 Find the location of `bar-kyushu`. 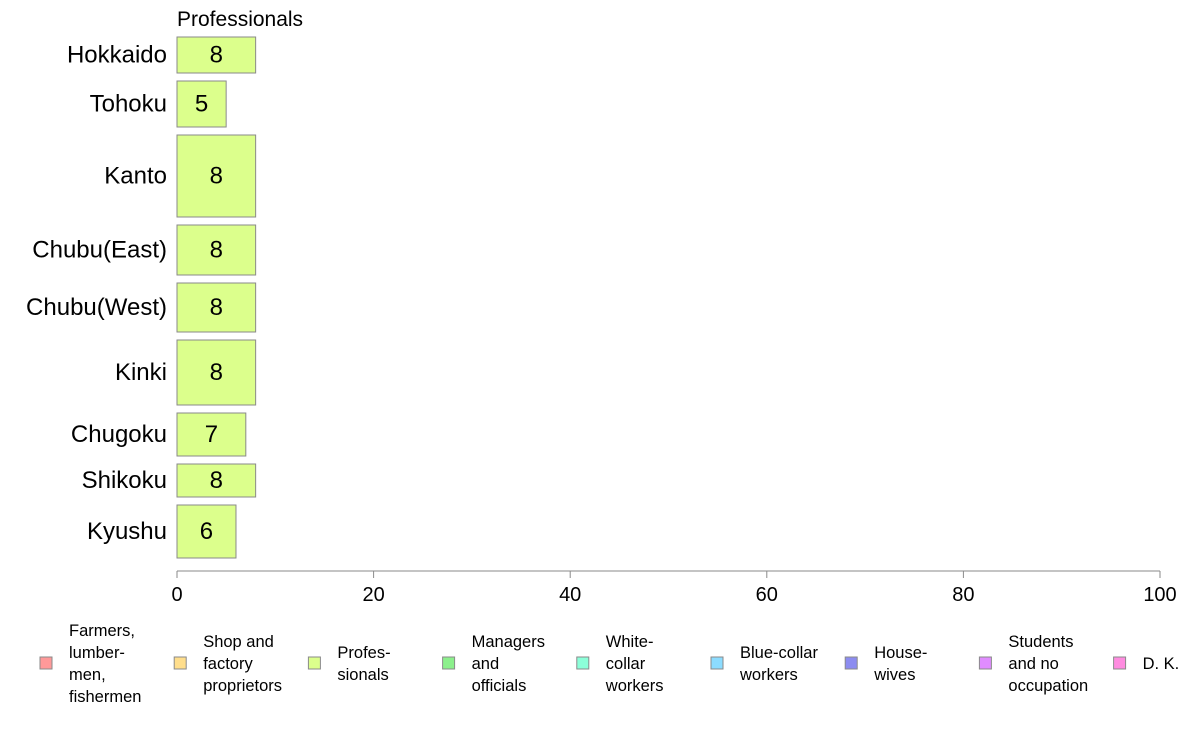

bar-kyushu is located at coordinates (206, 531).